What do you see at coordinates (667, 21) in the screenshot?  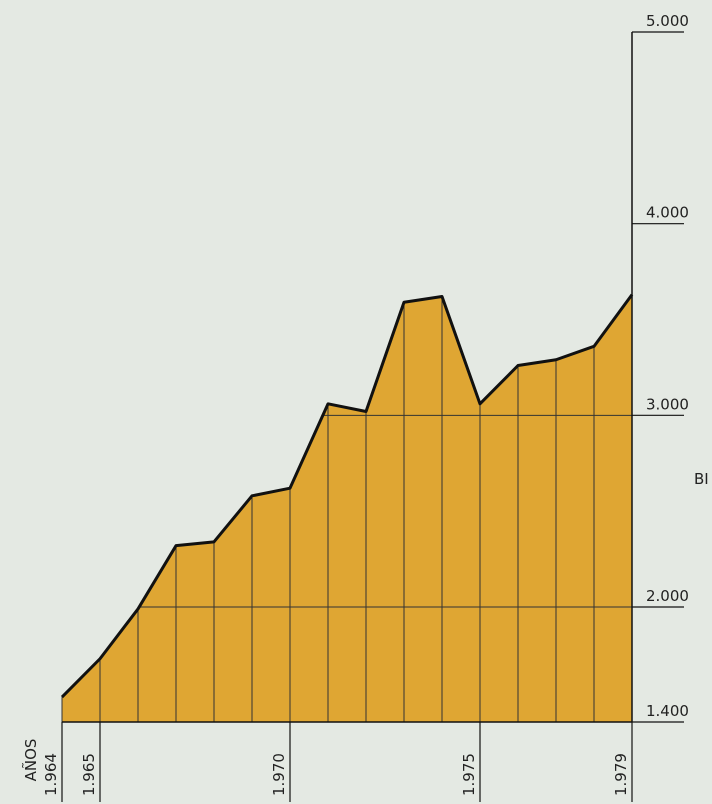 I see `y-tick-label: 5.000` at bounding box center [667, 21].